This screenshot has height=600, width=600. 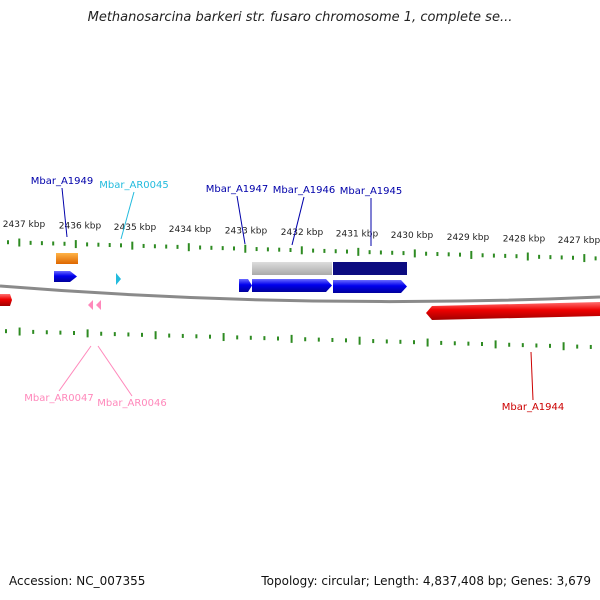 What do you see at coordinates (67, 258) in the screenshot?
I see `orange-feature` at bounding box center [67, 258].